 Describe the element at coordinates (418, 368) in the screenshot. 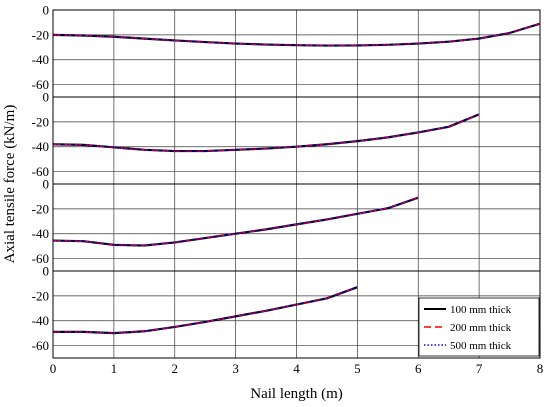

I see `x-tick-label: 6` at that location.